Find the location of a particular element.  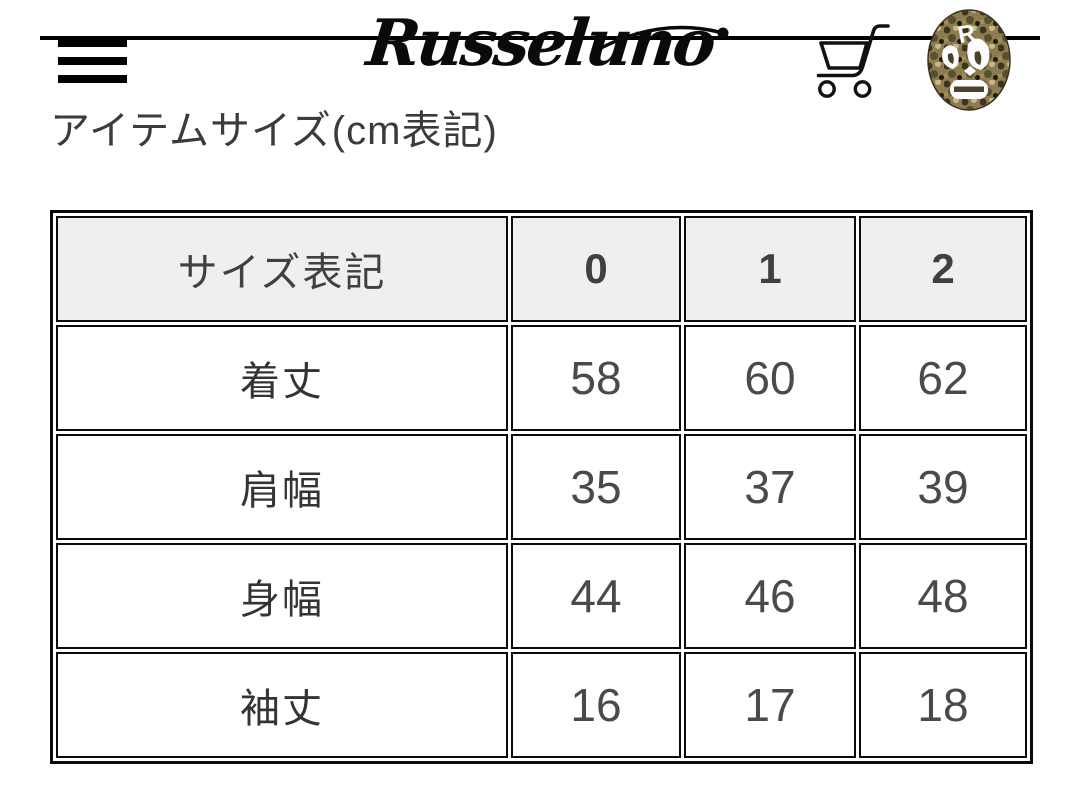

cell-value: 35 is located at coordinates (596, 487).